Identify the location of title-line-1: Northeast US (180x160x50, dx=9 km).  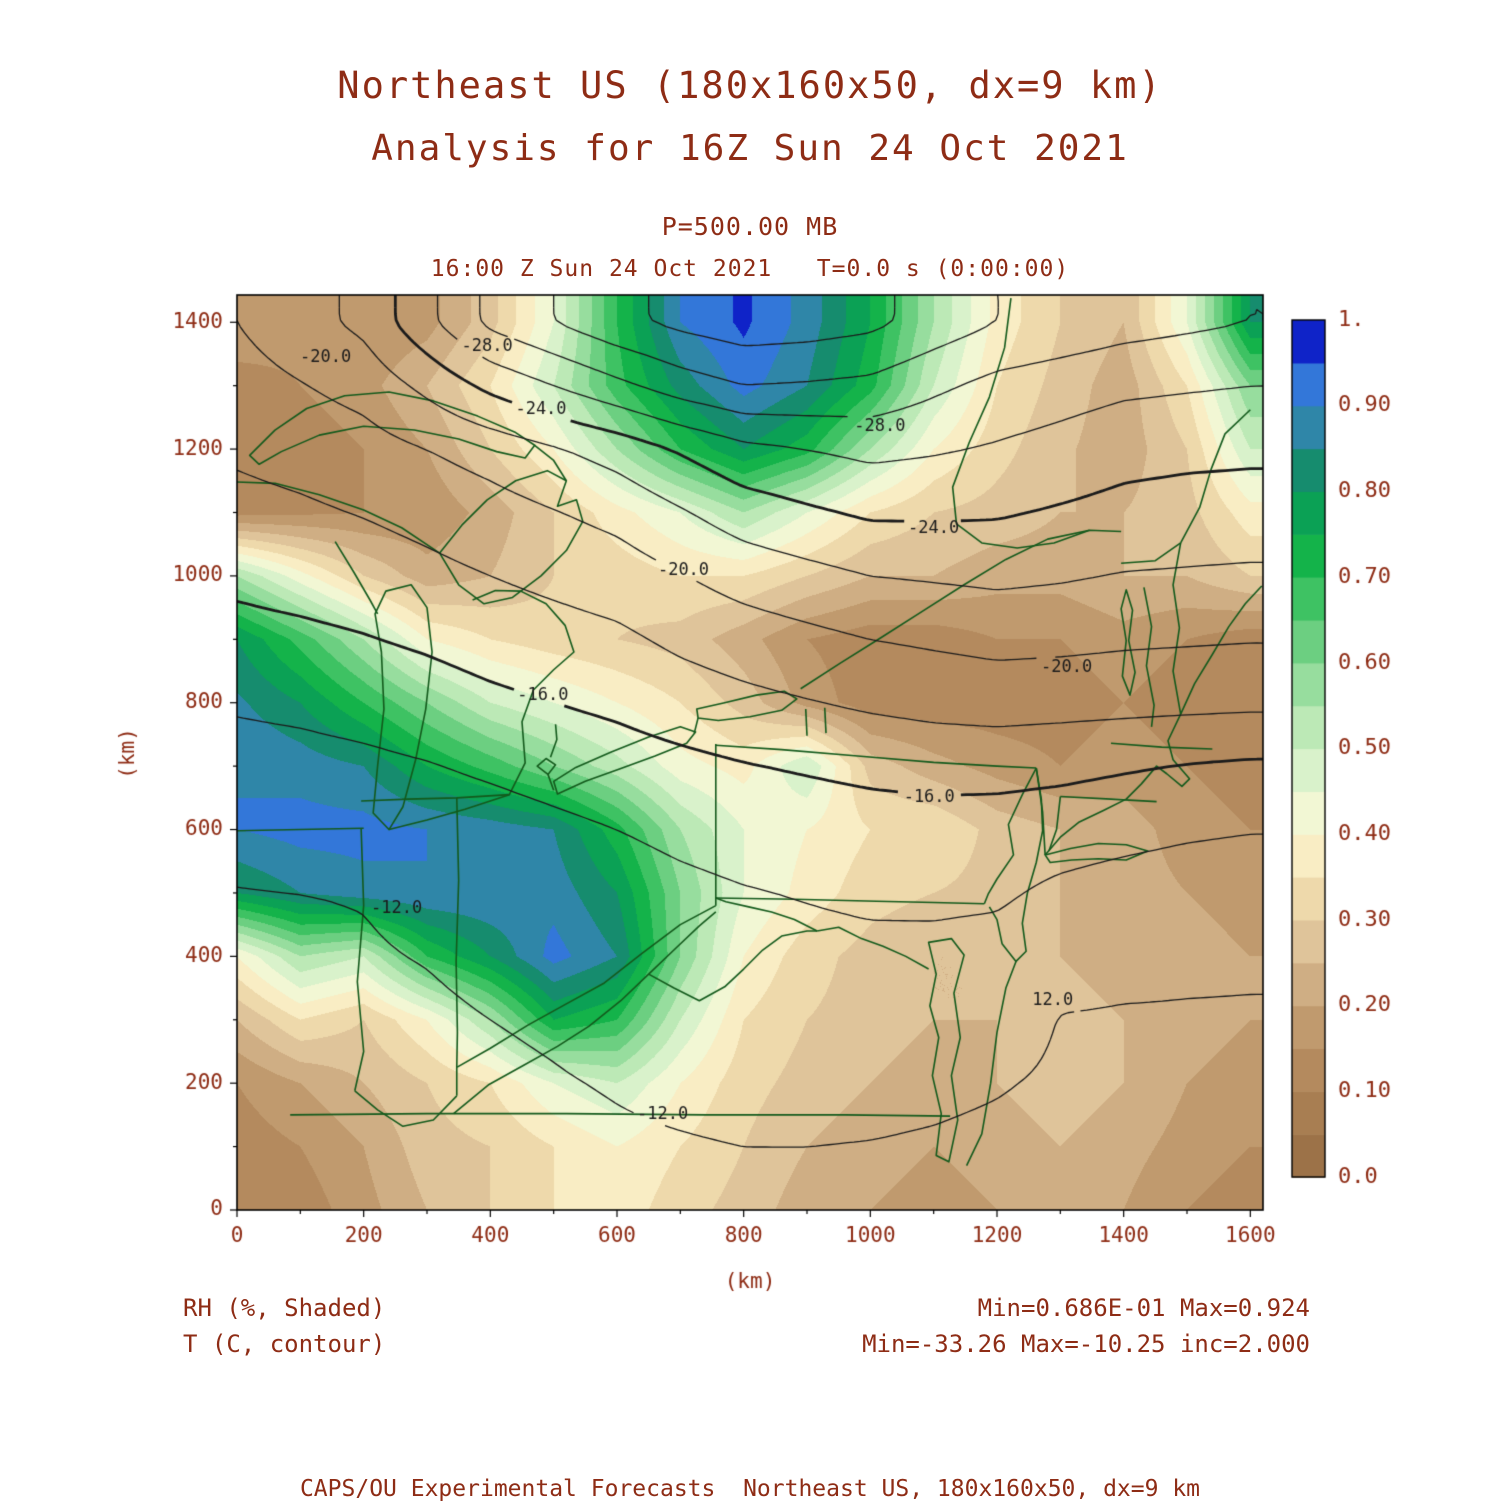
(750, 85).